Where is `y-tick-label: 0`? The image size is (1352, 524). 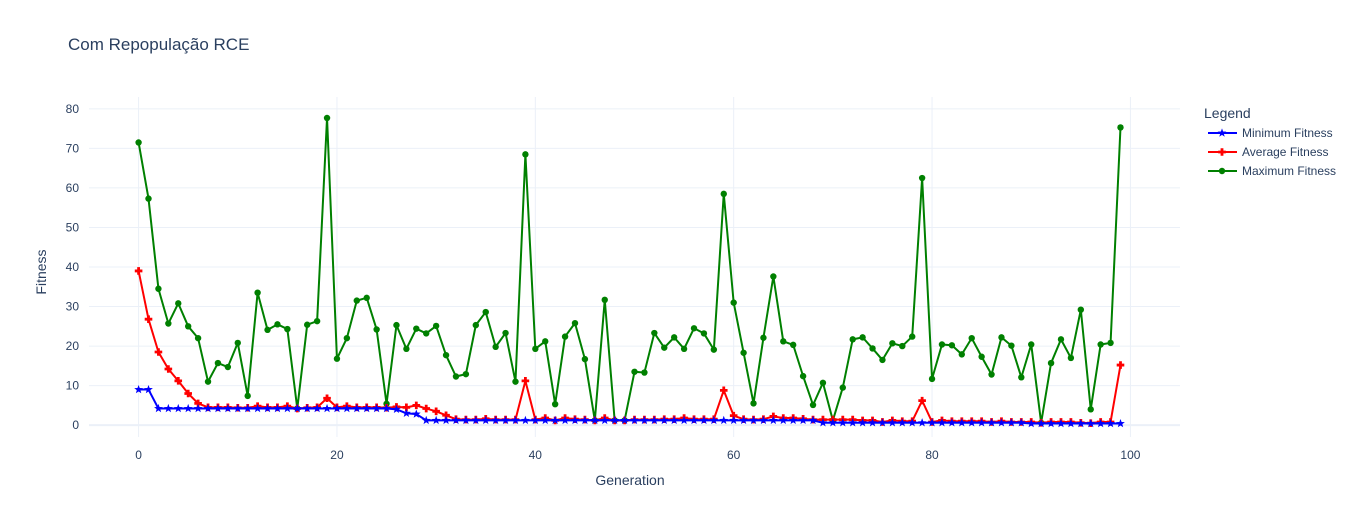 y-tick-label: 0 is located at coordinates (75, 425).